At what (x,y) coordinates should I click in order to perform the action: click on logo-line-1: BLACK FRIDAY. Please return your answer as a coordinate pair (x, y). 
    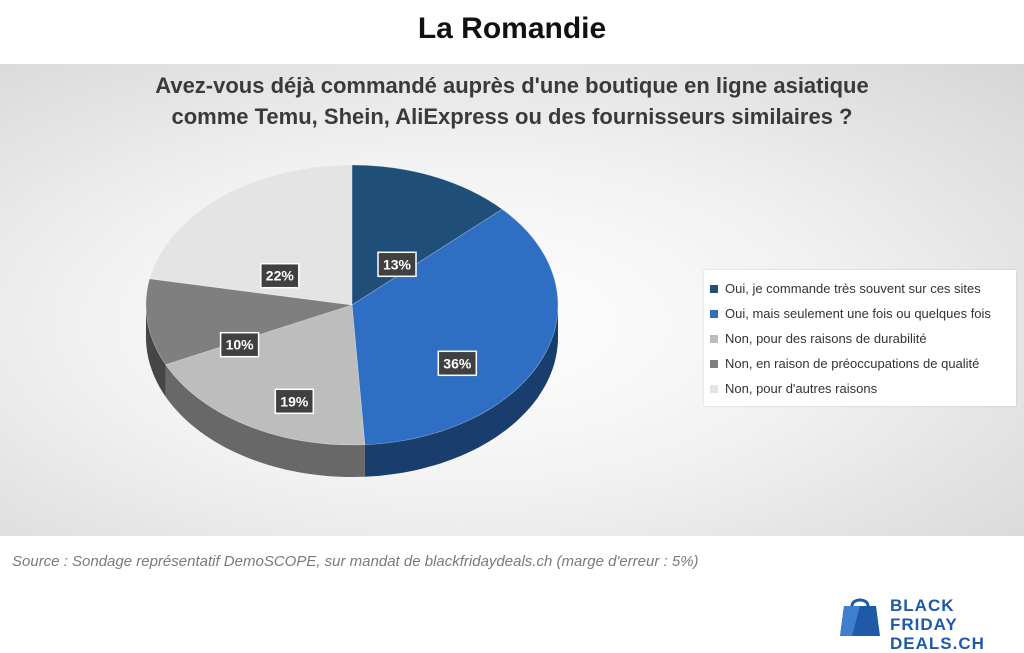
    Looking at the image, I should click on (924, 615).